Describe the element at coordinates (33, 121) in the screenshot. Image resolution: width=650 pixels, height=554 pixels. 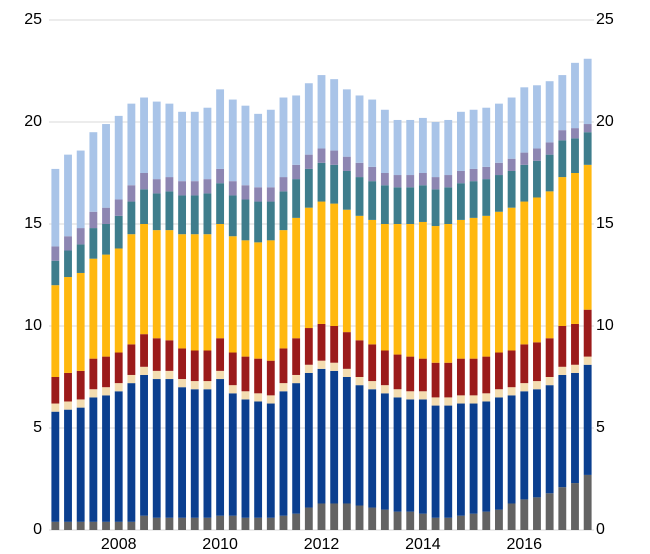
I see `y-tick-label: 20` at that location.